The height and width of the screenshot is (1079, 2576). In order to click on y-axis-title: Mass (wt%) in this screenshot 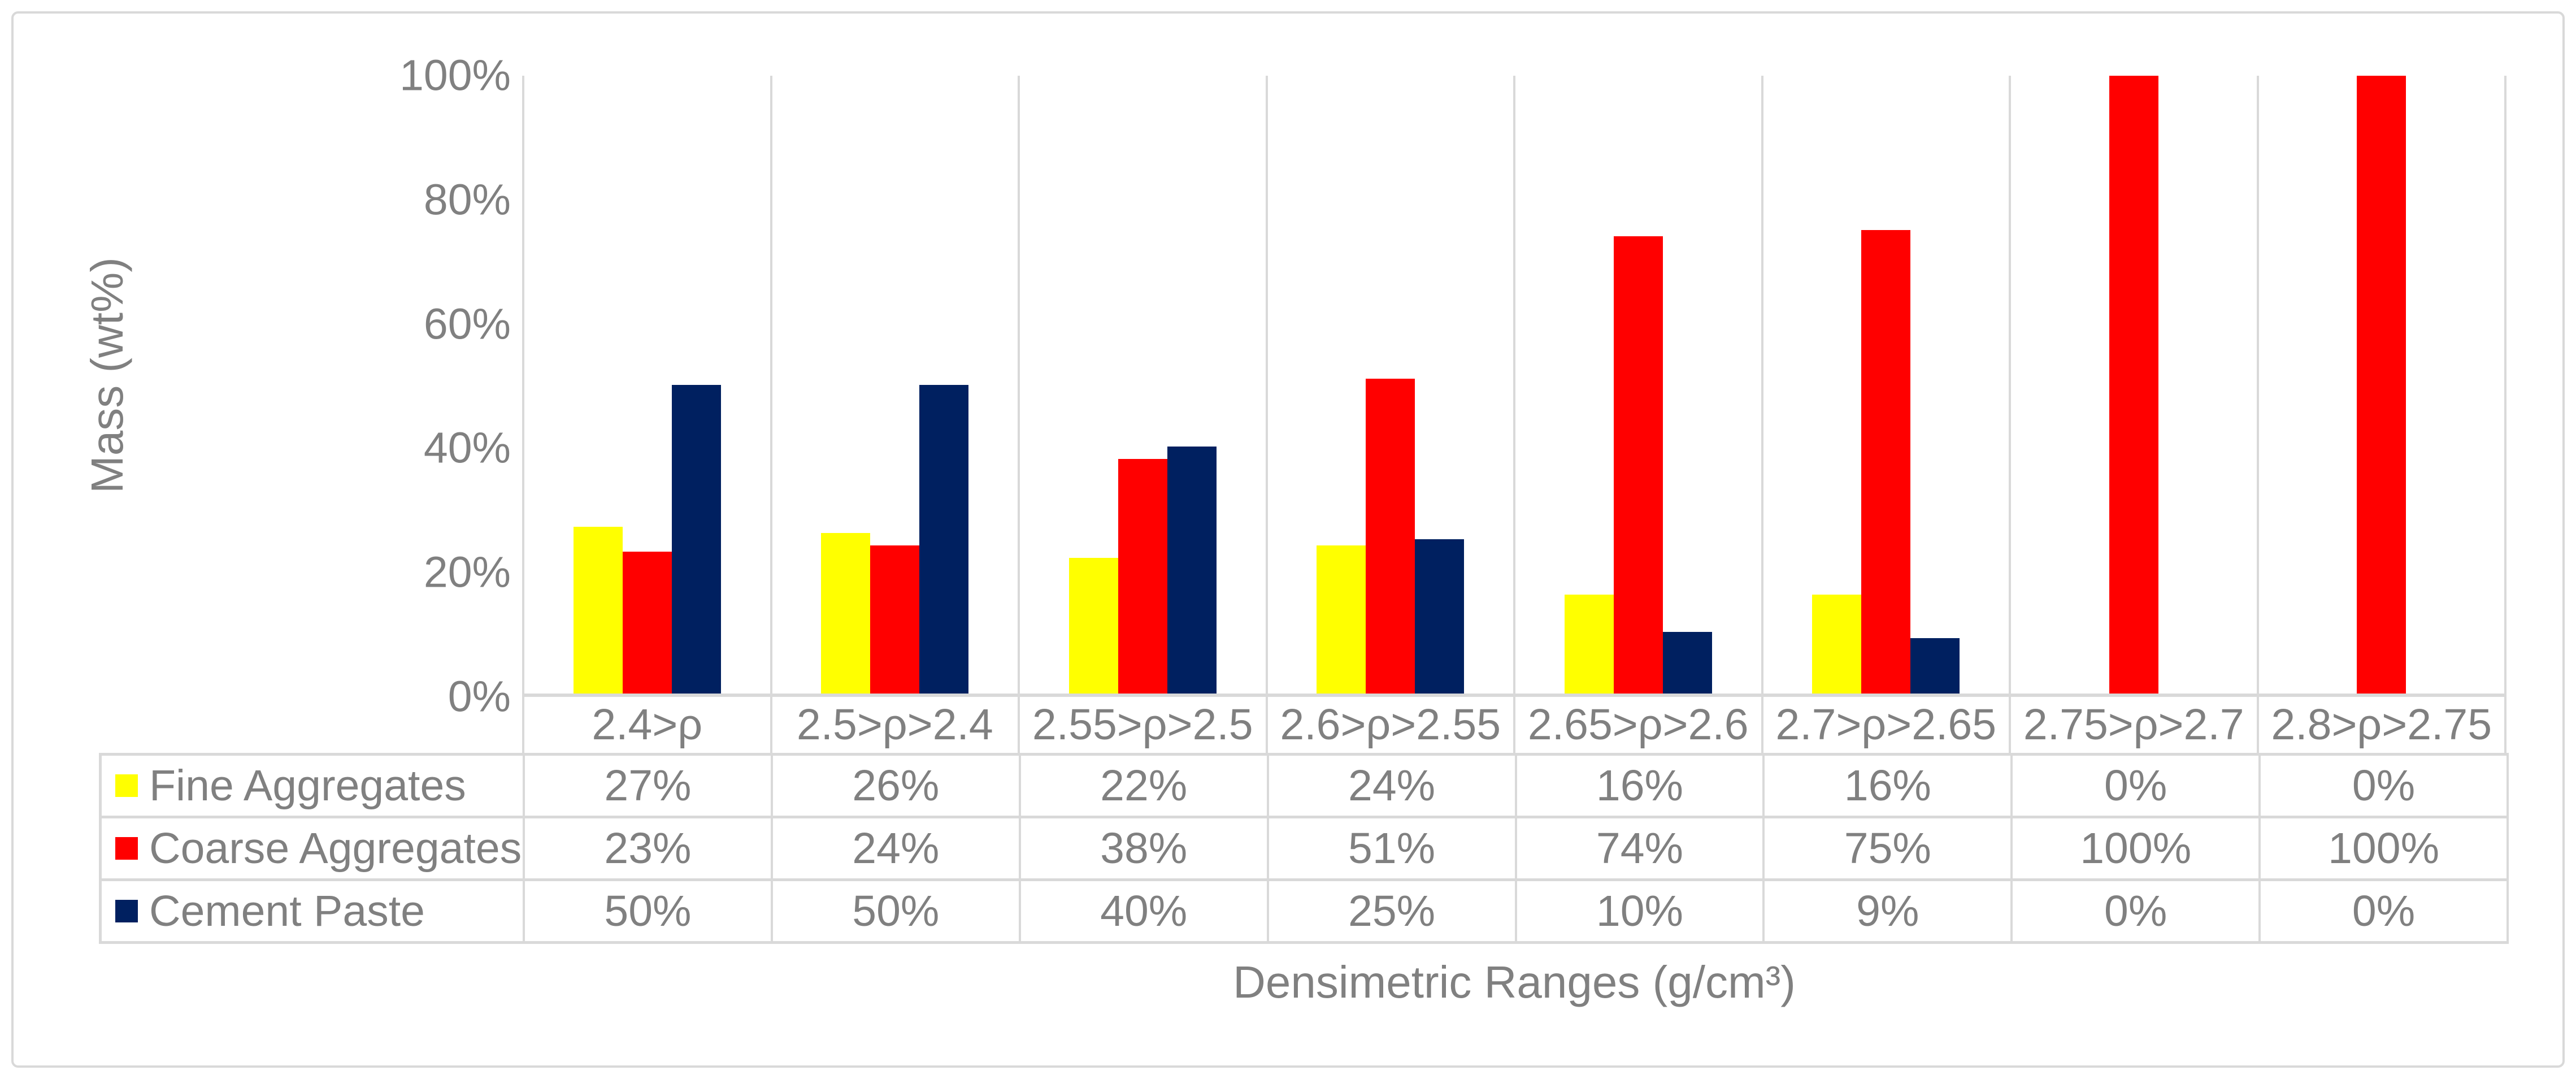, I will do `click(107, 375)`.